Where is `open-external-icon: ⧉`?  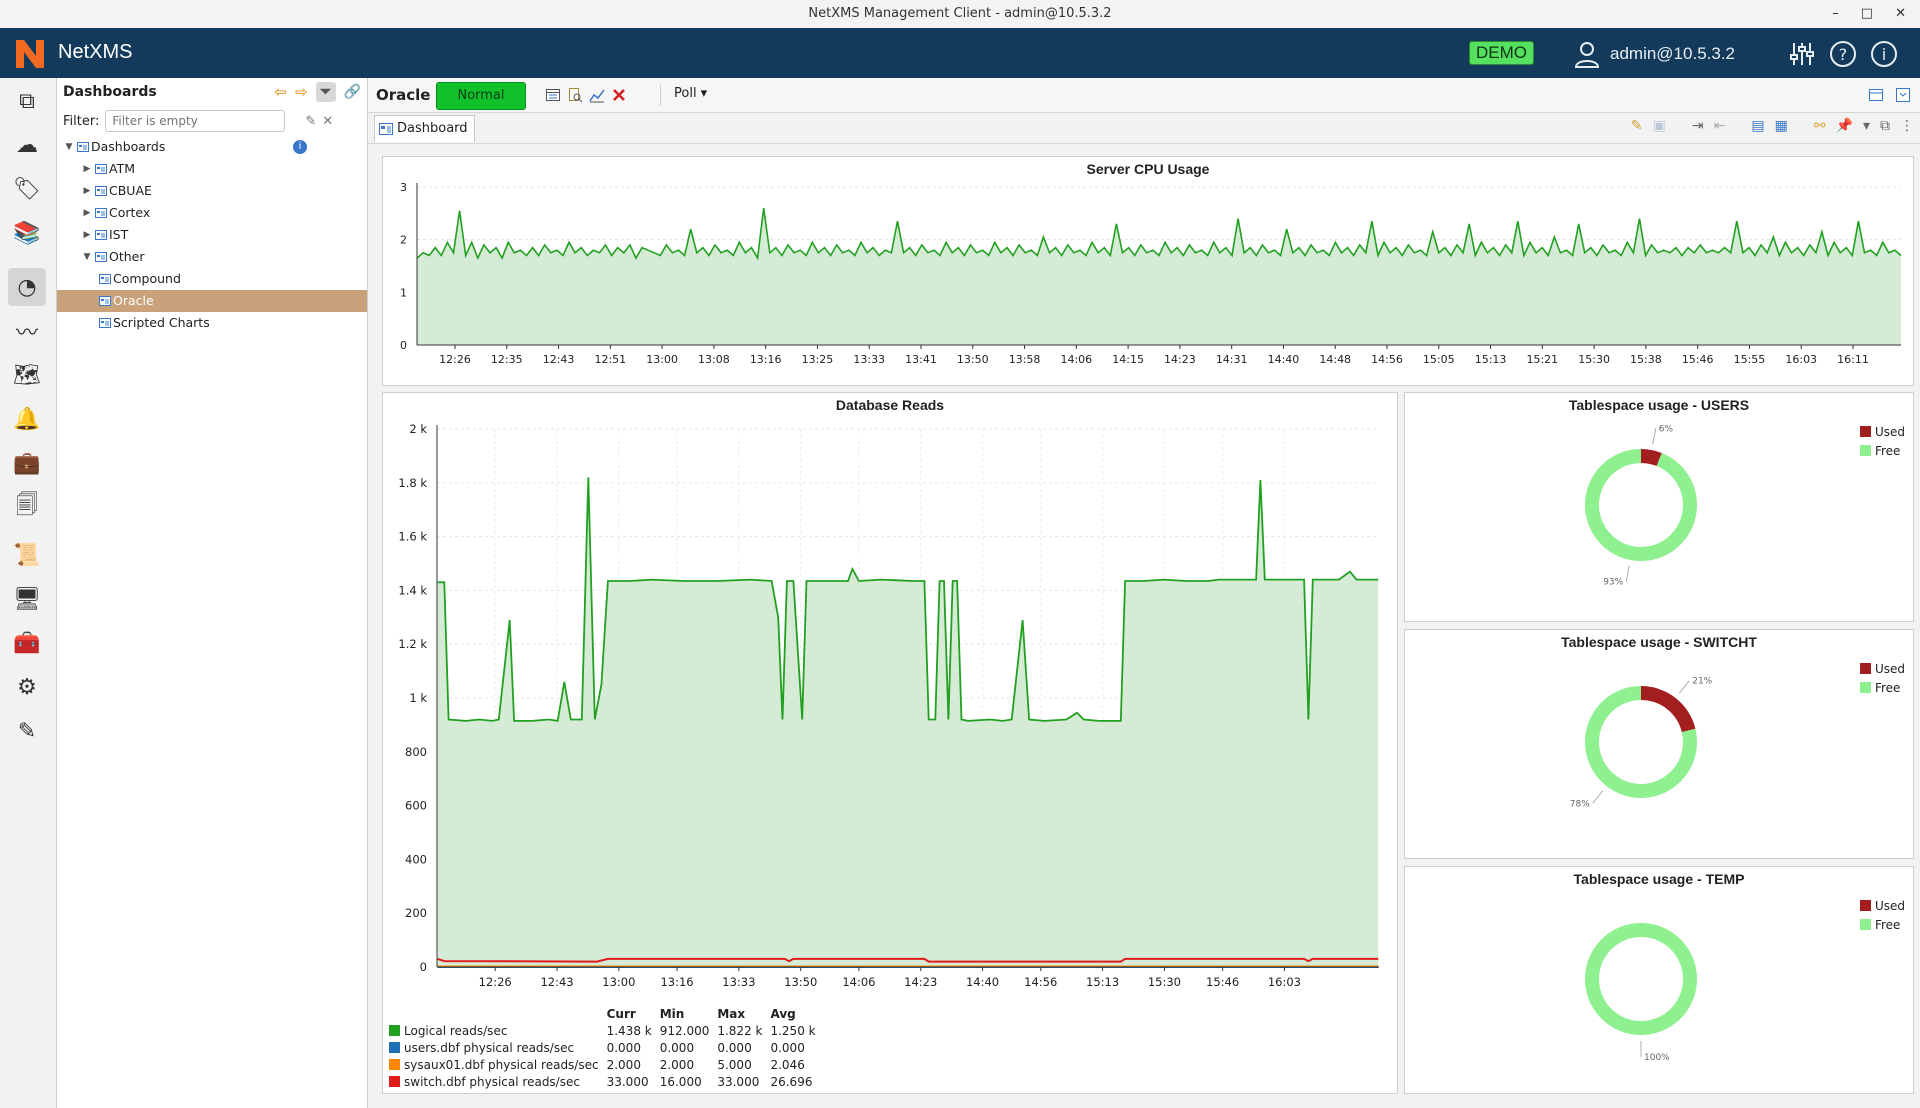 open-external-icon: ⧉ is located at coordinates (1885, 126).